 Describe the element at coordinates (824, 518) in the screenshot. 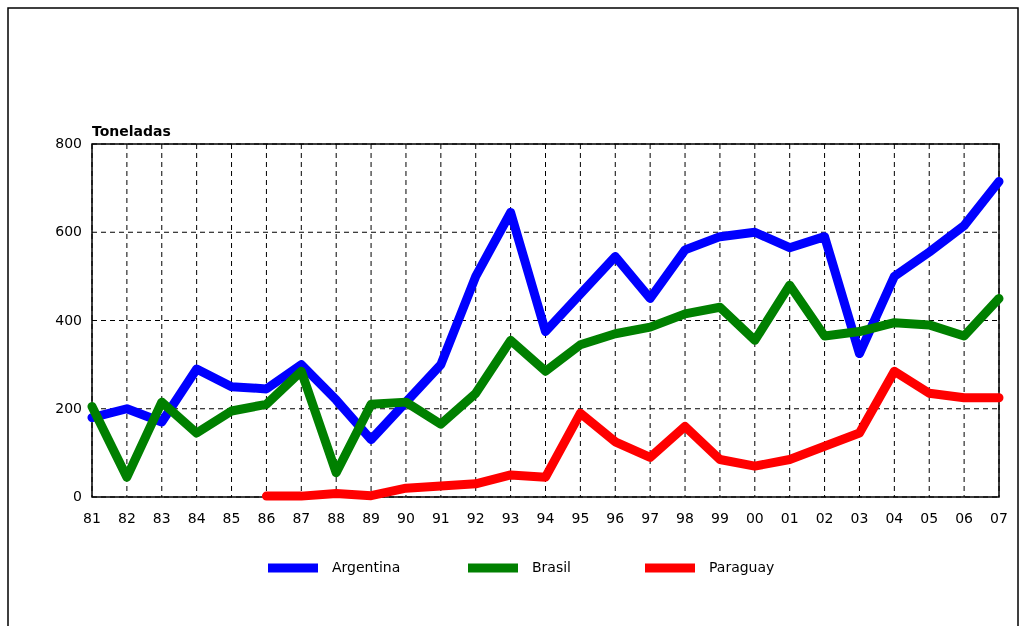

I see `x-tick-label: 02` at that location.